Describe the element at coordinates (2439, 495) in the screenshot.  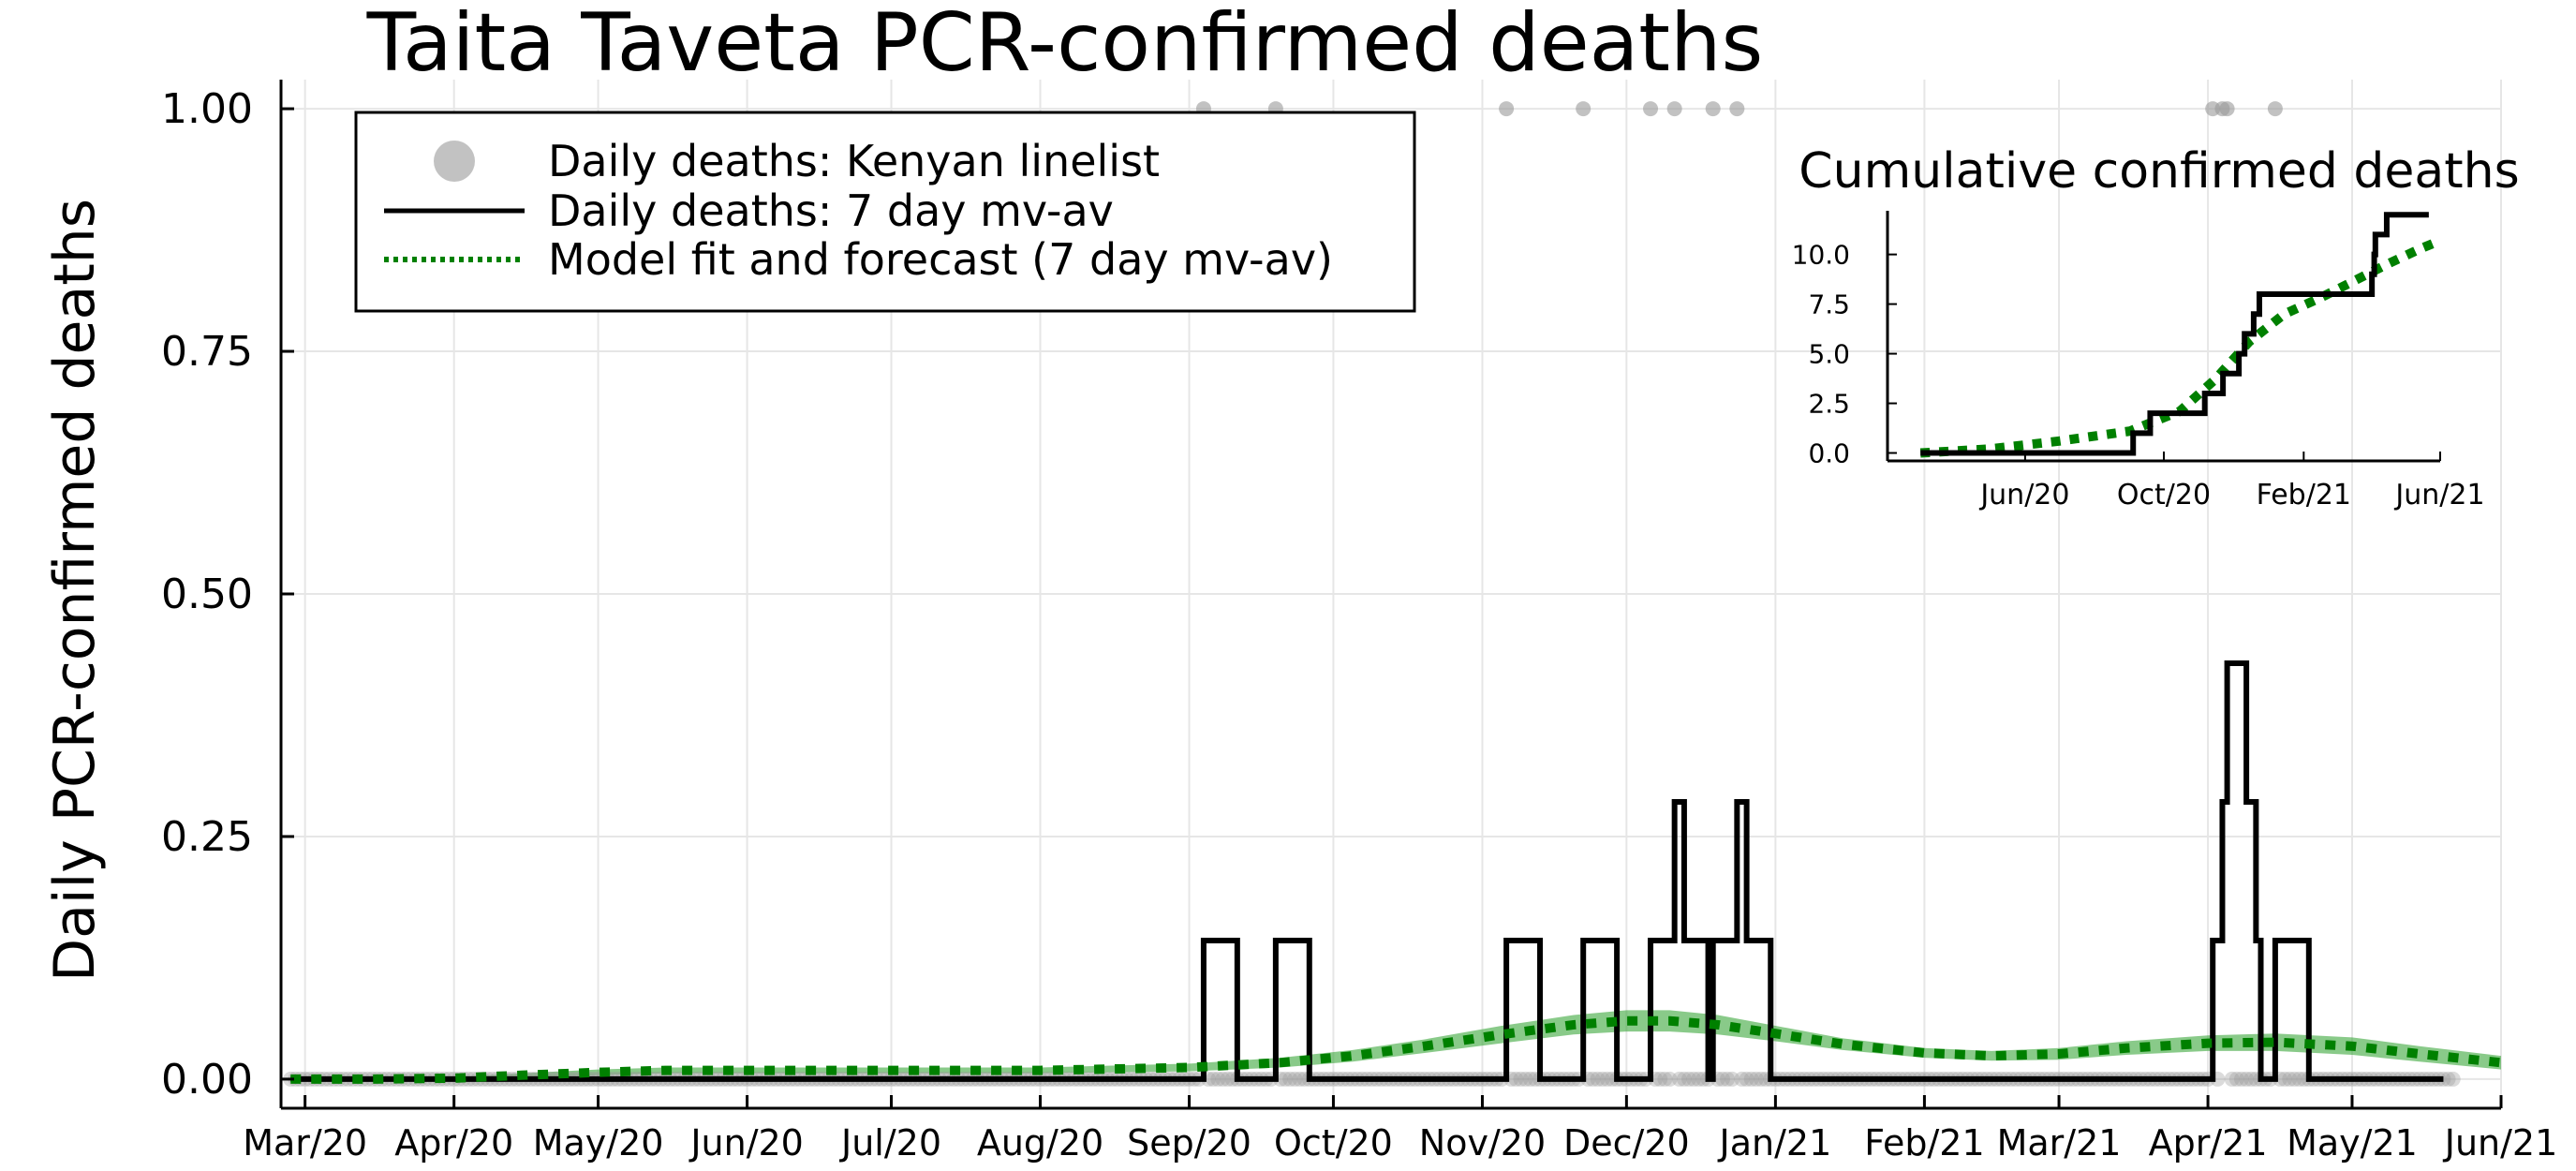
I see `inset-x-tick-label: Jun/21` at that location.